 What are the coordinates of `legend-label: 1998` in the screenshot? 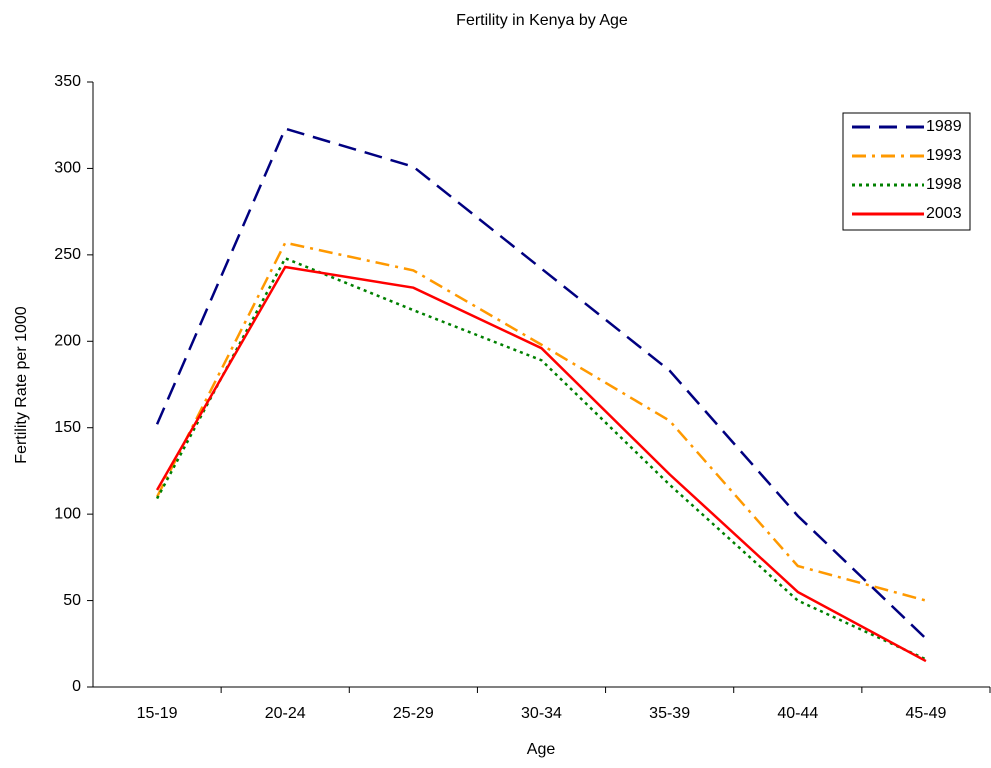 It's located at (944, 184).